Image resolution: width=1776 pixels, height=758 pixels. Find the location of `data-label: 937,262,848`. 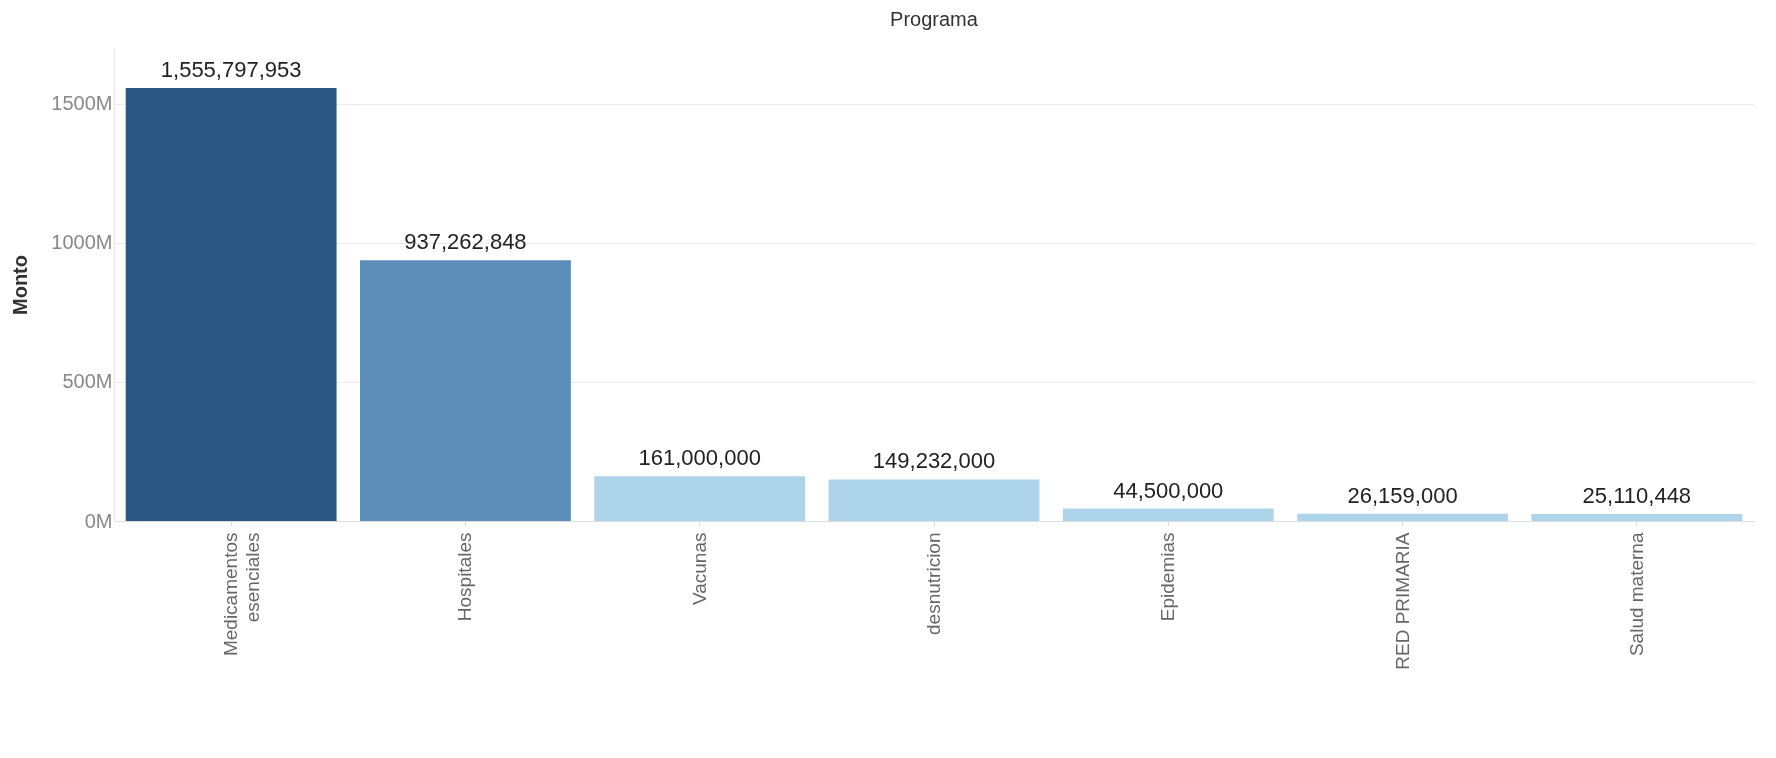

data-label: 937,262,848 is located at coordinates (465, 242).